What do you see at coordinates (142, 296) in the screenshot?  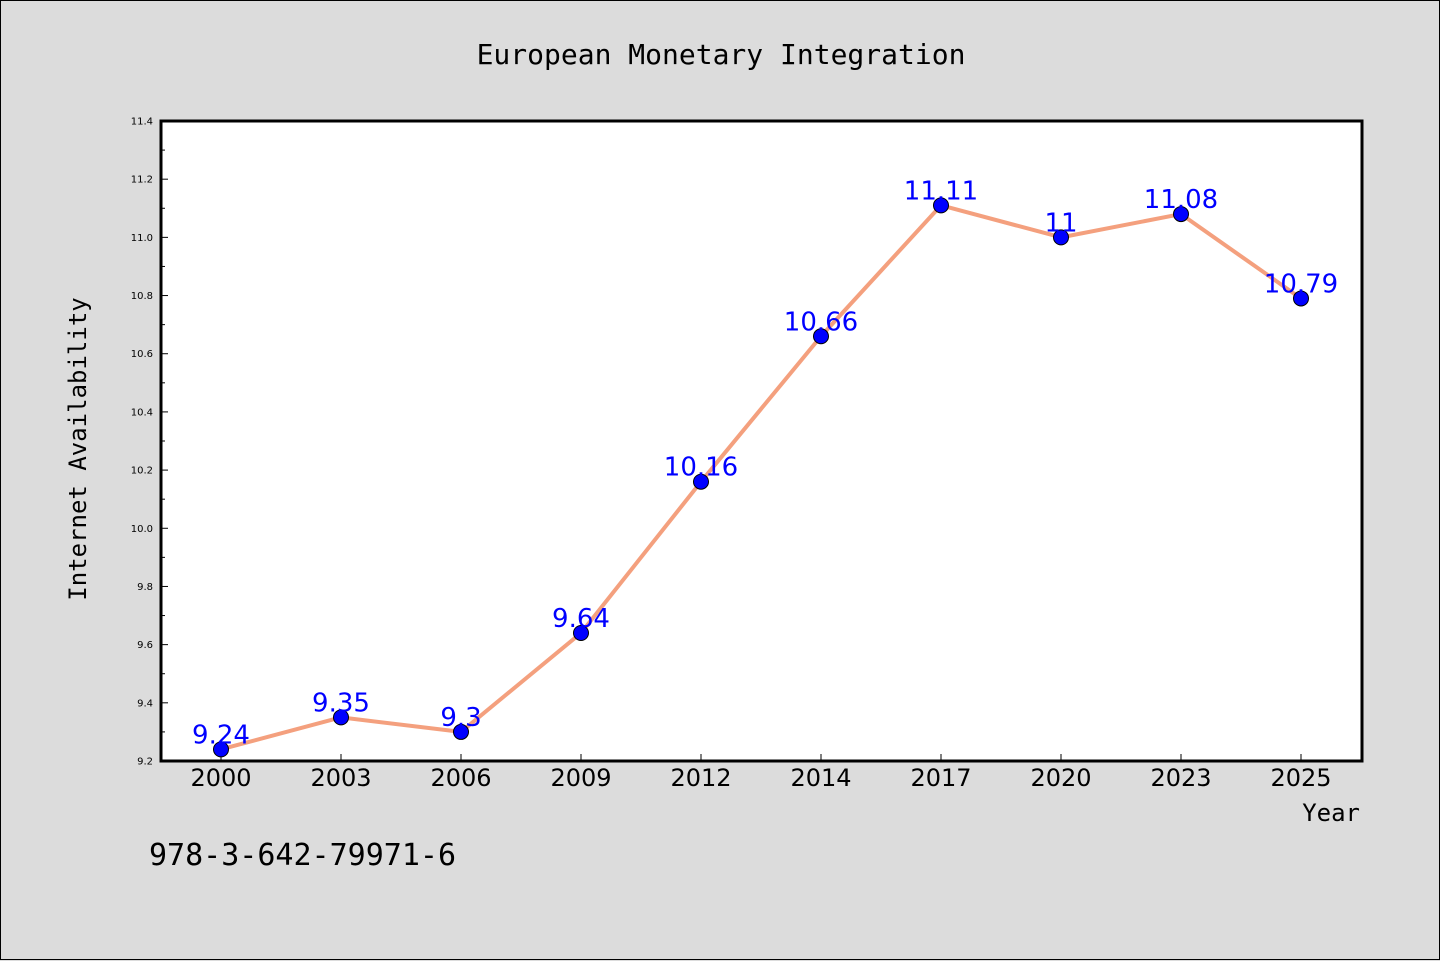 I see `y-tick-label: 10.8` at bounding box center [142, 296].